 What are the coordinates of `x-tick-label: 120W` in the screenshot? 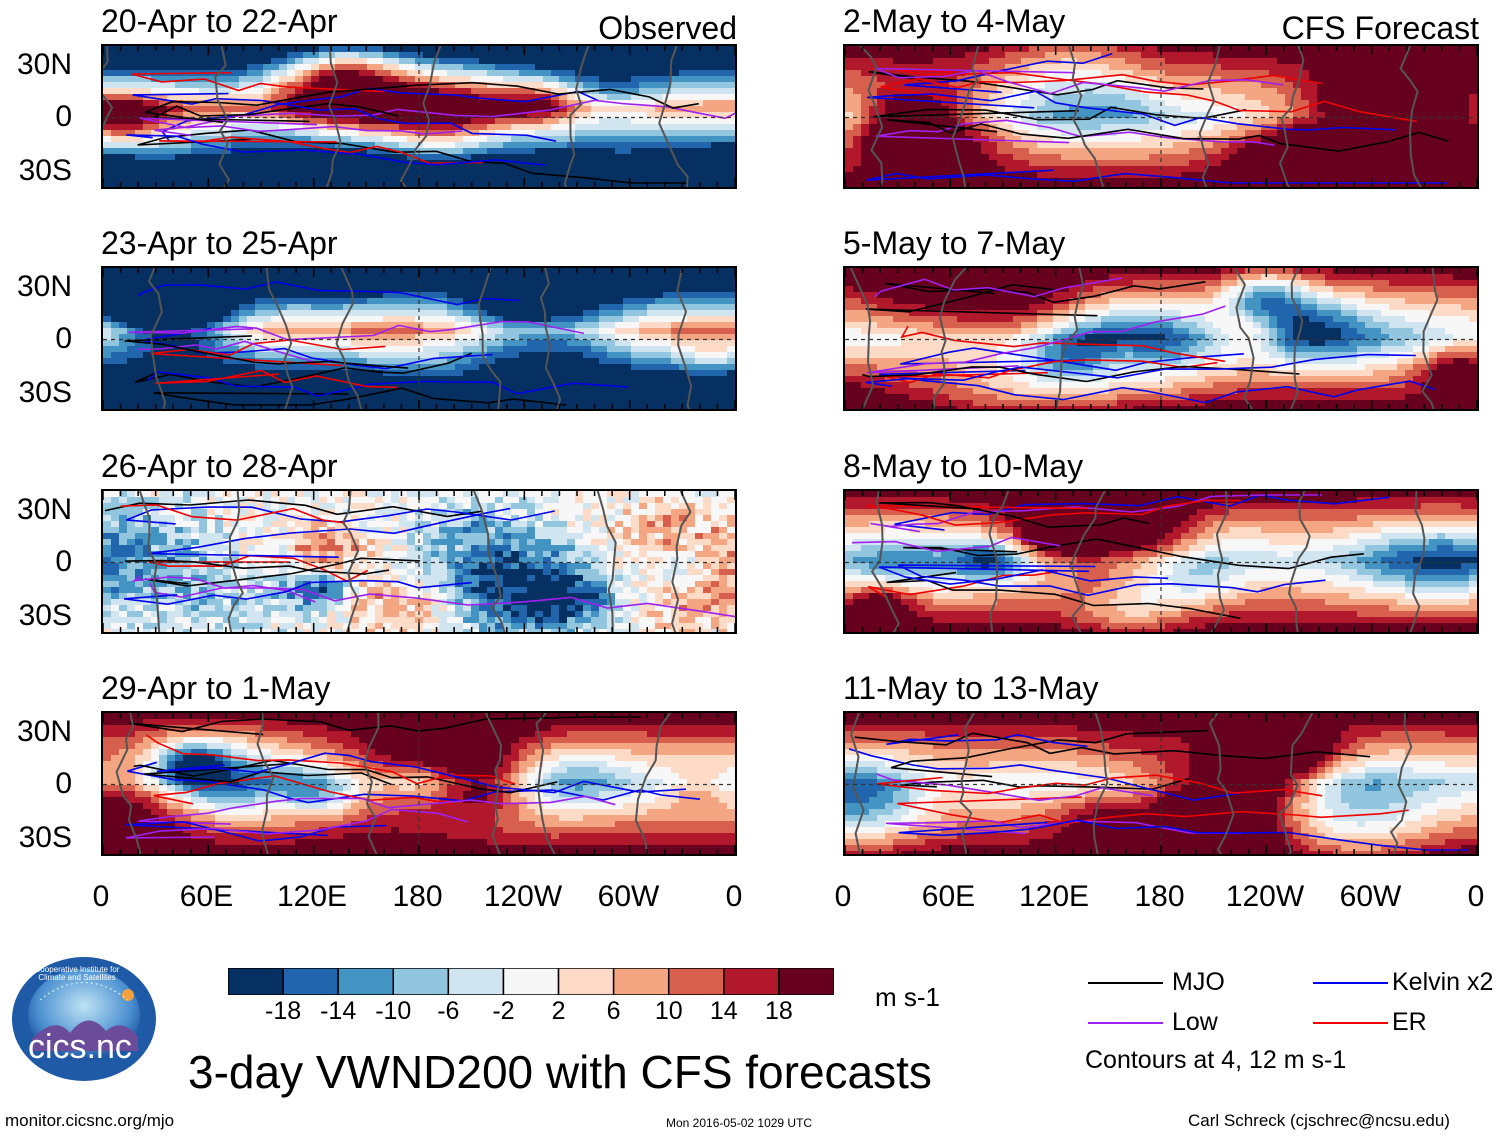 It's located at (1265, 896).